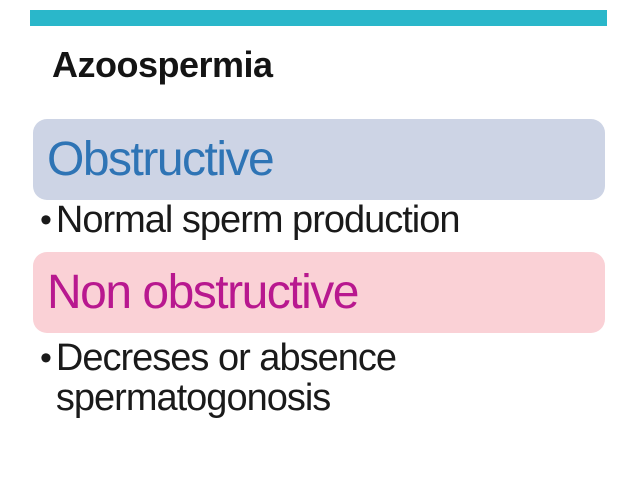 This screenshot has width=638, height=479. Describe the element at coordinates (161, 159) in the screenshot. I see `obstructive-heading: Obstructive` at that location.